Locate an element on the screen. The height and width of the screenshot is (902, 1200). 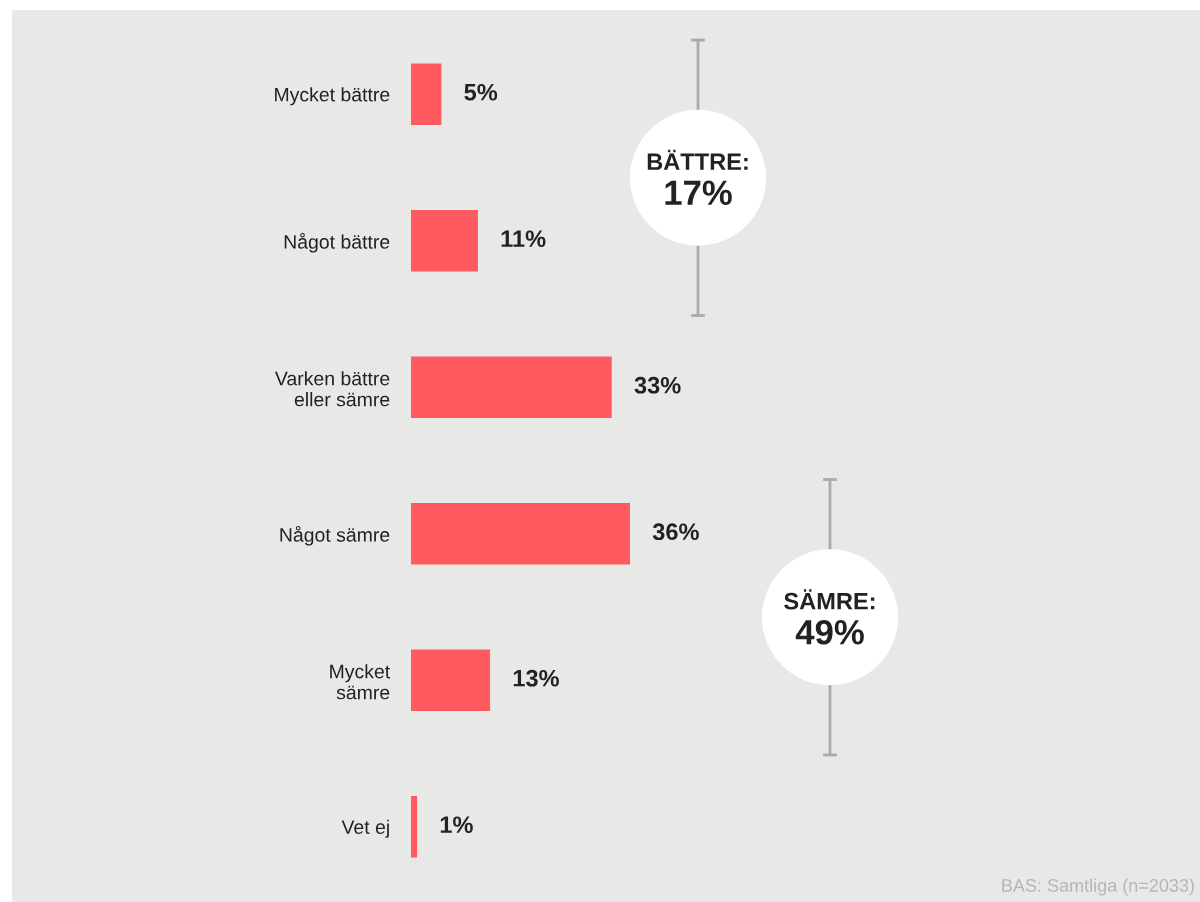
data-label: 1% is located at coordinates (456, 825).